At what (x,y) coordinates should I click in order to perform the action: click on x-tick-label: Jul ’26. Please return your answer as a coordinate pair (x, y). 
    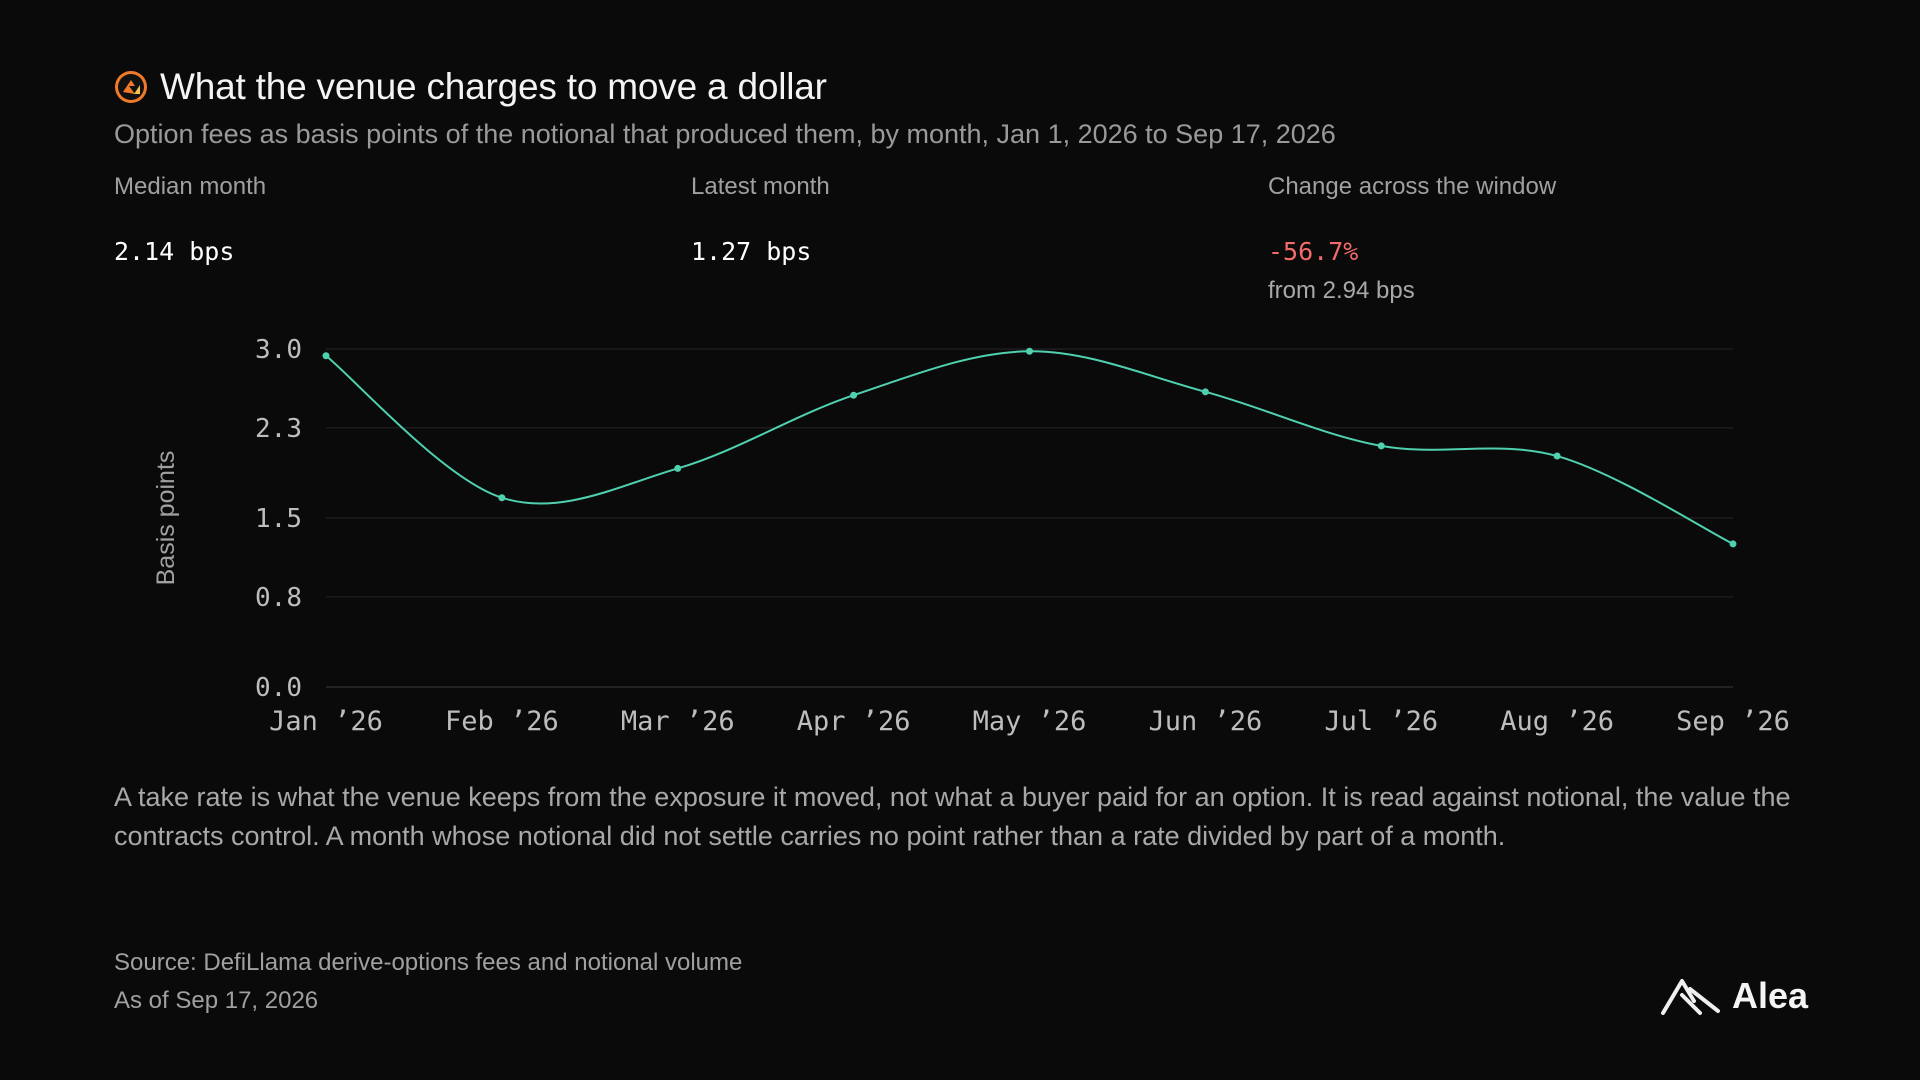
    Looking at the image, I should click on (1381, 721).